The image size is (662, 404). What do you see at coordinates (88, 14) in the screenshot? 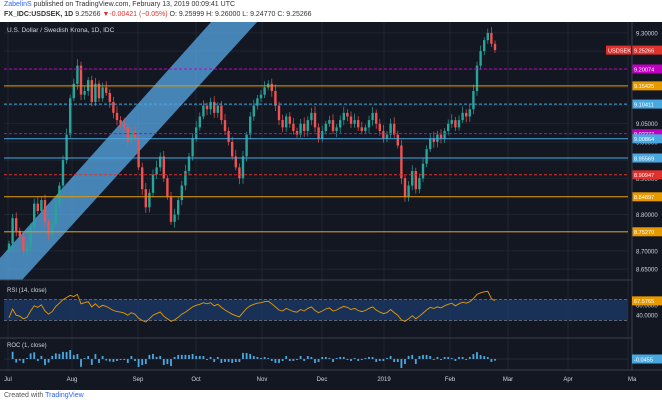
I see `last-value: 9.25266` at bounding box center [88, 14].